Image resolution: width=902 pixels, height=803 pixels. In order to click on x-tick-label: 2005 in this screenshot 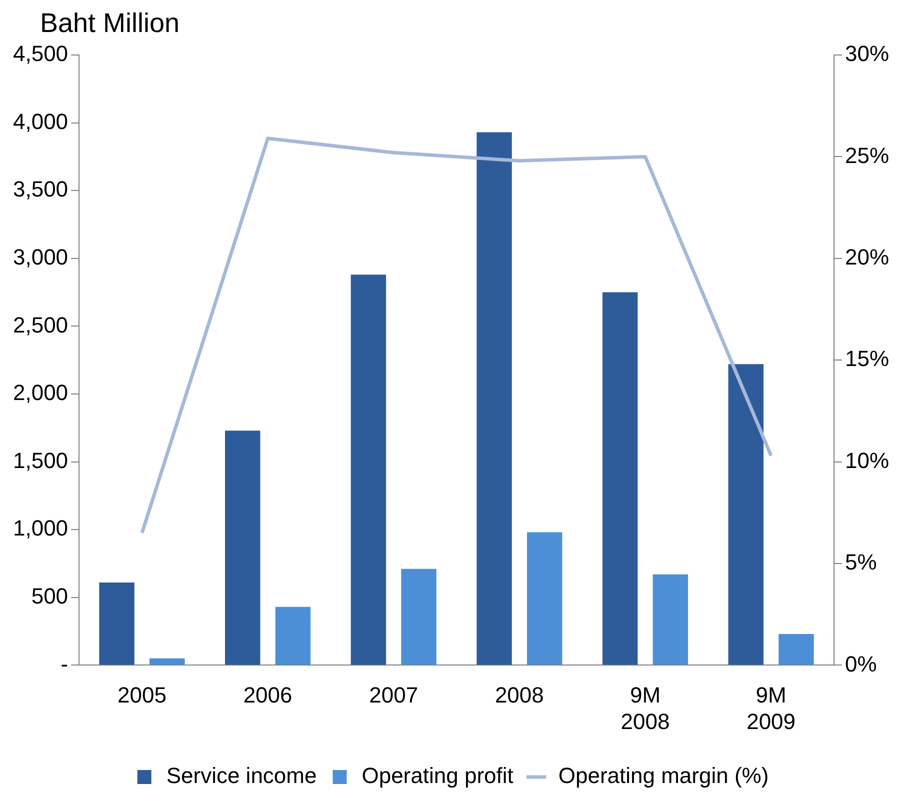, I will do `click(141, 695)`.